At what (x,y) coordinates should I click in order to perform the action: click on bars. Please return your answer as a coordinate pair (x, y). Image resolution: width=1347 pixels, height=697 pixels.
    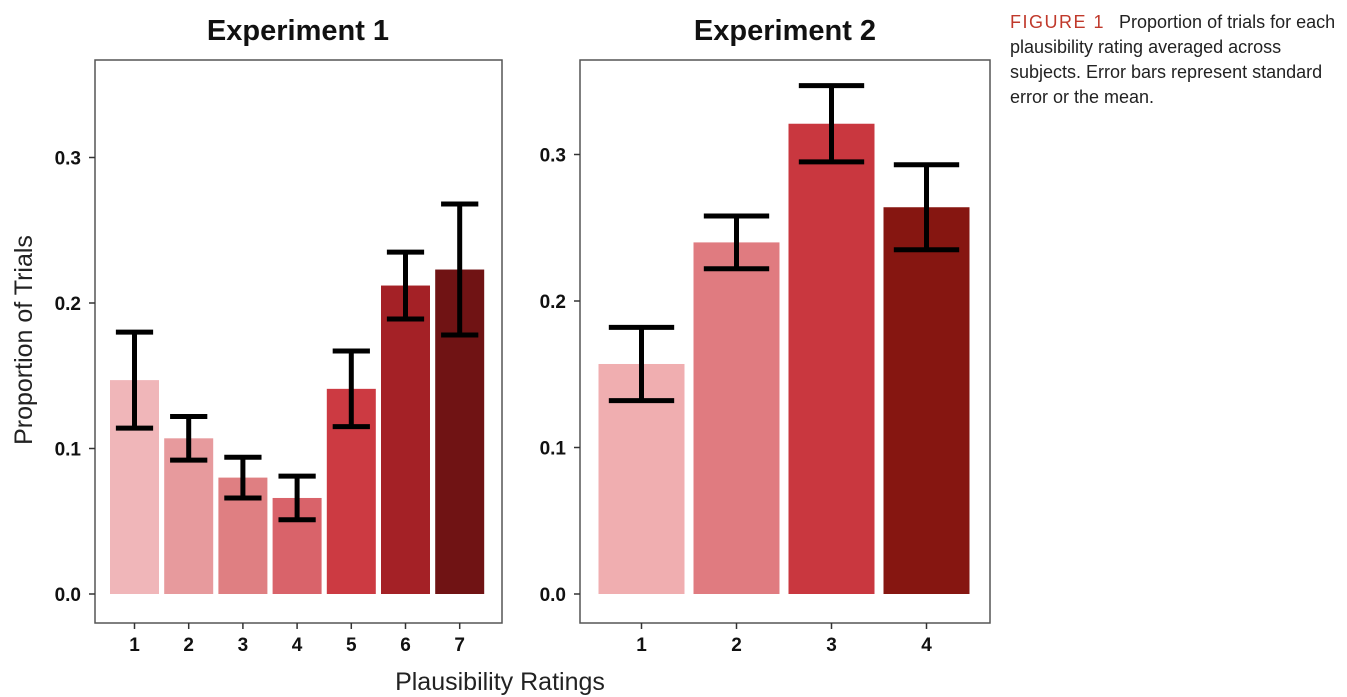
    Looking at the image, I should click on (297, 431).